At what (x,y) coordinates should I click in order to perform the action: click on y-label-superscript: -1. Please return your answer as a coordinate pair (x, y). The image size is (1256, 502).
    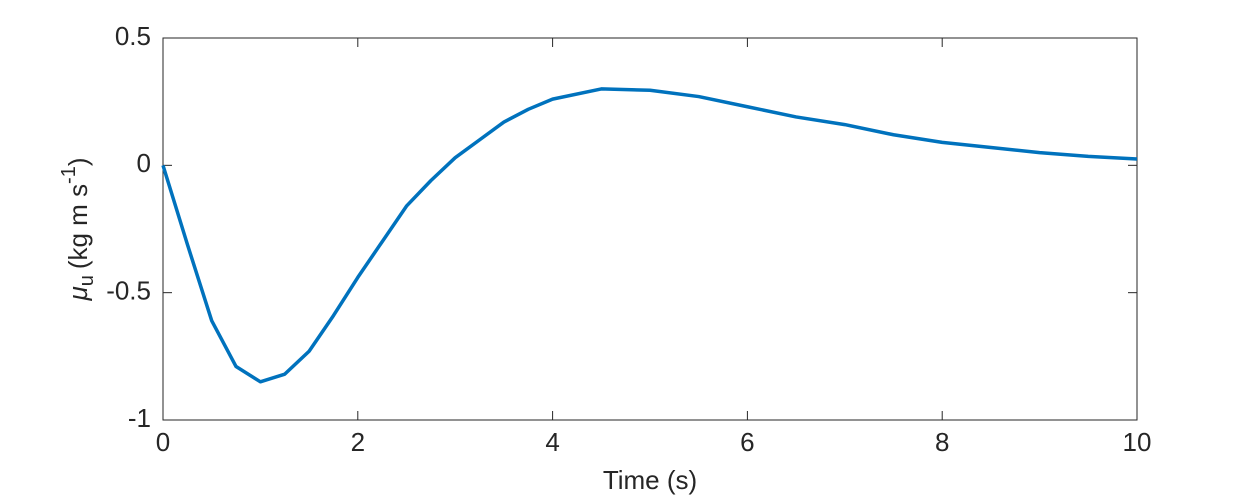
    Looking at the image, I should click on (69, 175).